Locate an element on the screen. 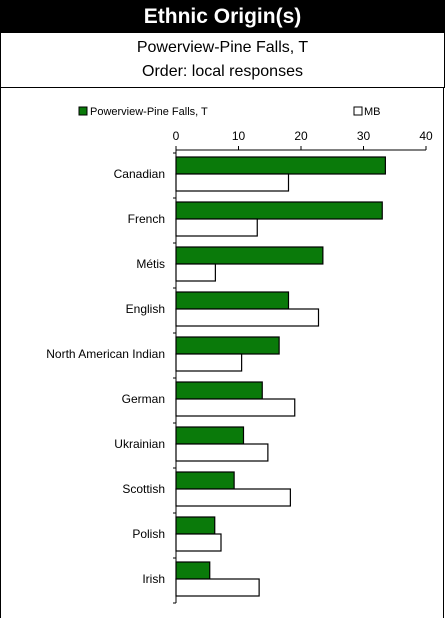  category-label: Irish is located at coordinates (153, 579).